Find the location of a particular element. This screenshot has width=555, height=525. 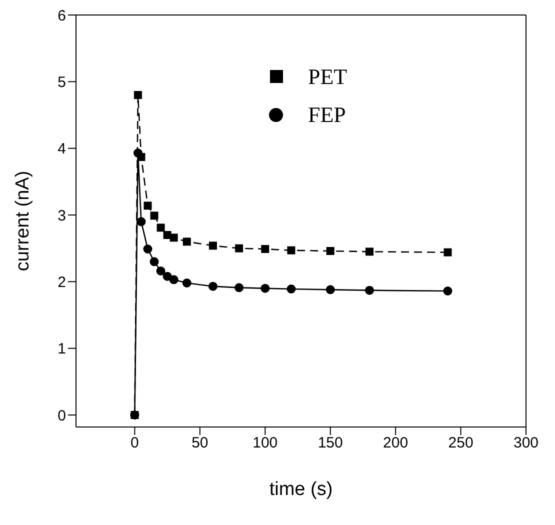

legend-label: FEP is located at coordinates (327, 115).